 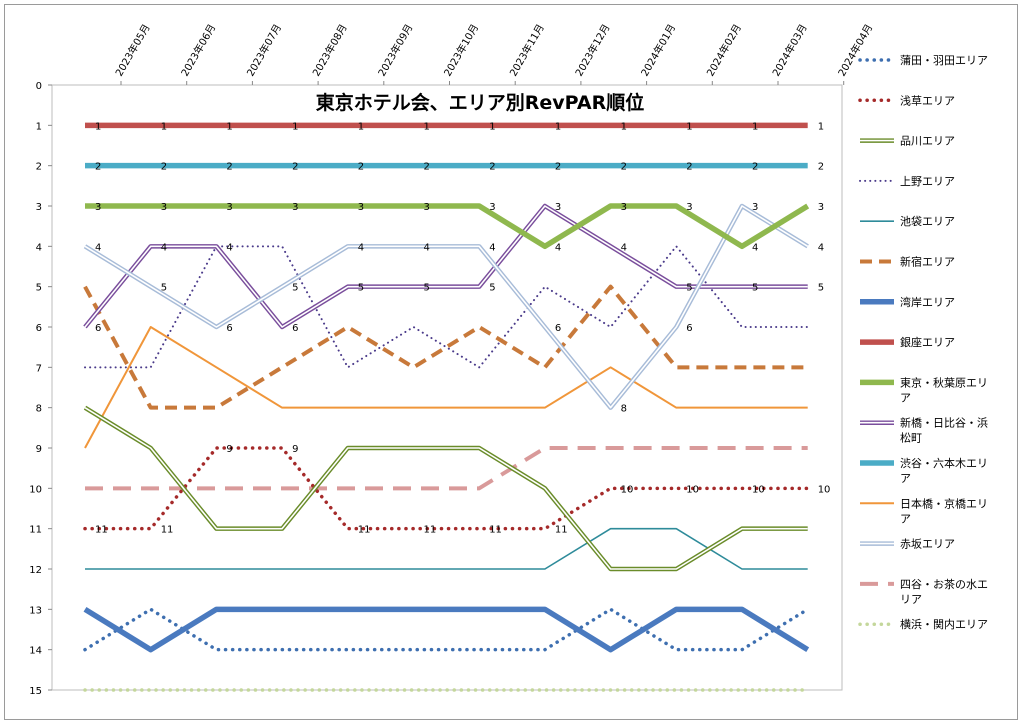 I want to click on x-tick-label: 2023年11月, so click(x=527, y=50).